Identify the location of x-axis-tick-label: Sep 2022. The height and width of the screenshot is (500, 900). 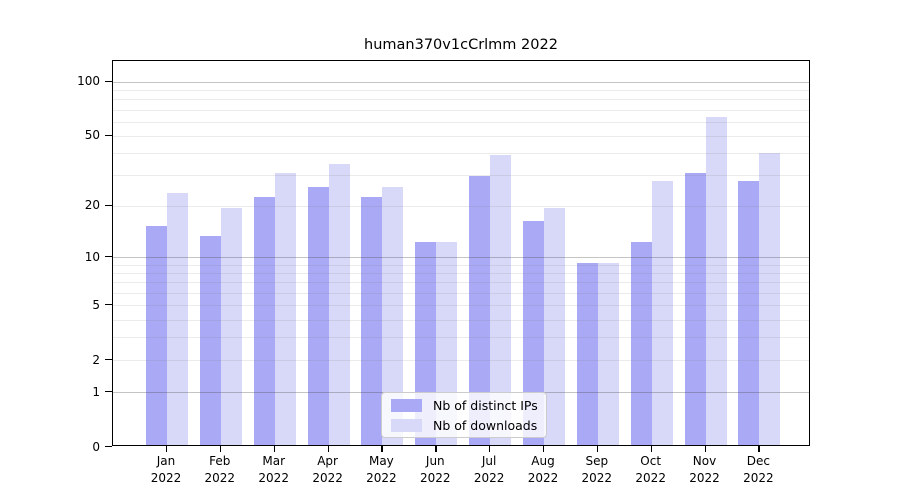
(597, 469).